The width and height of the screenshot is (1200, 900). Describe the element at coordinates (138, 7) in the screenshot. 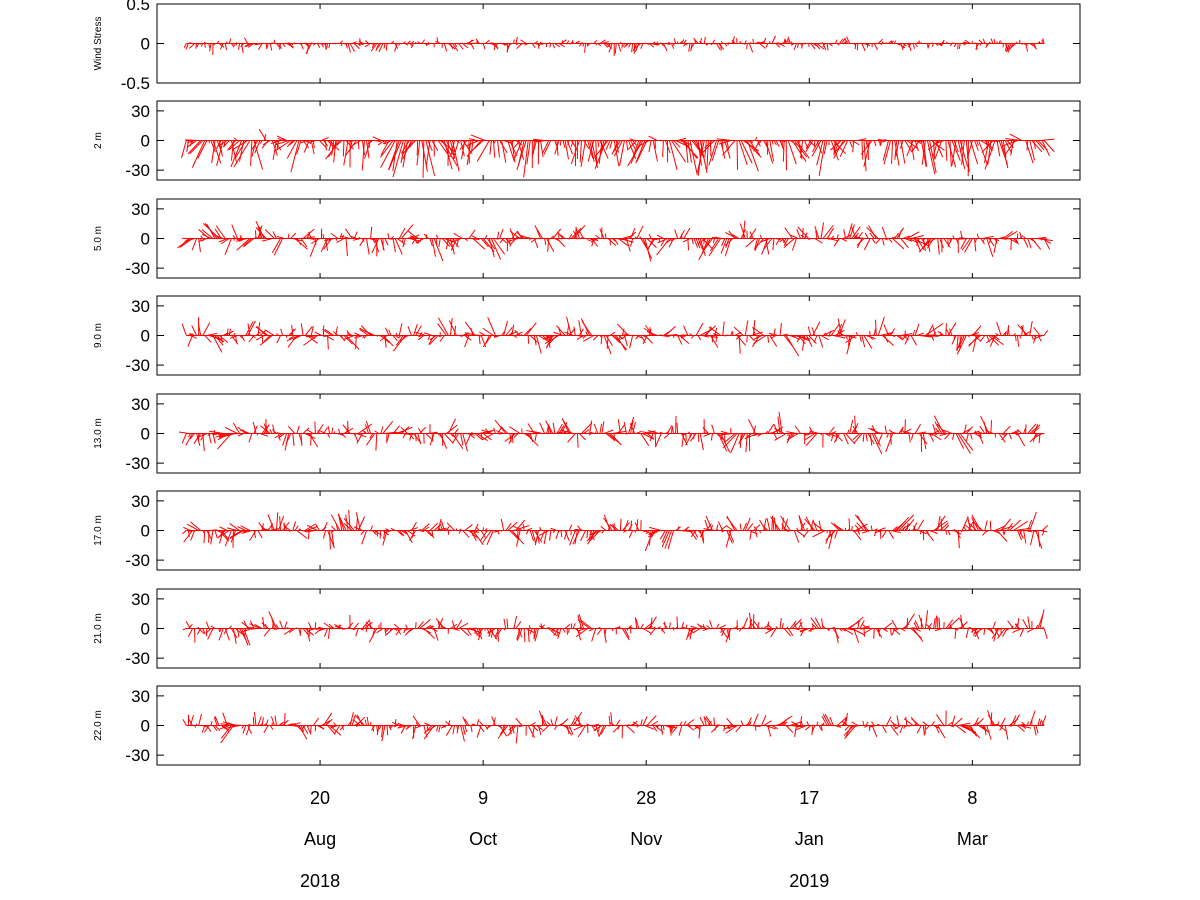

I see `y-tick-label: 0.5` at that location.